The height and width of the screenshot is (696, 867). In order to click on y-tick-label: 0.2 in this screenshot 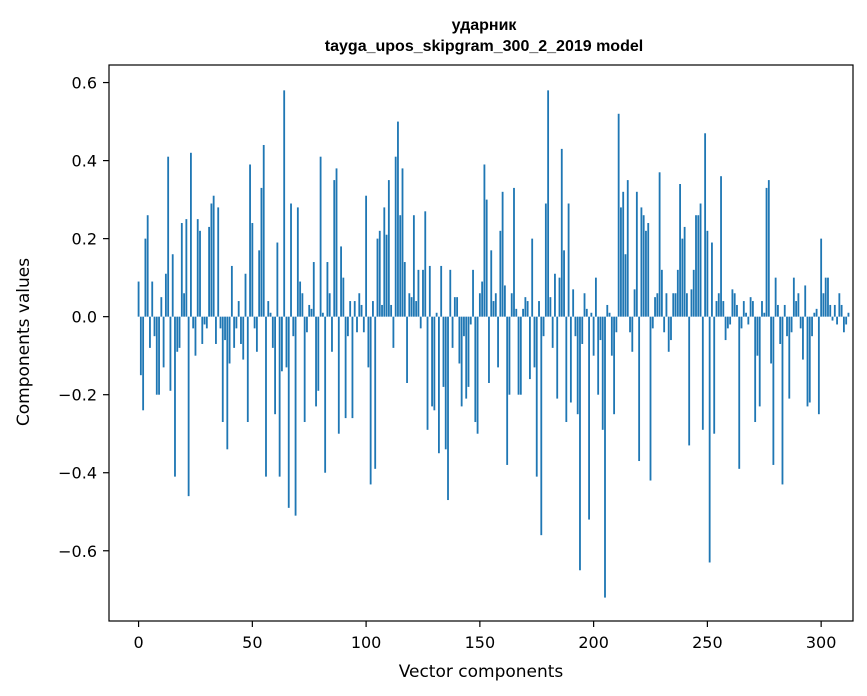, I will do `click(84, 239)`.